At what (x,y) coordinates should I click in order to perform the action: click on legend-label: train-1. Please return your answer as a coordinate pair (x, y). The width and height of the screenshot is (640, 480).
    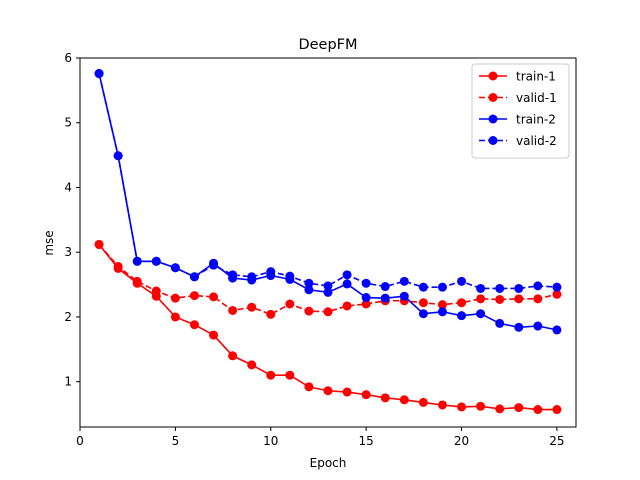
    Looking at the image, I should click on (536, 77).